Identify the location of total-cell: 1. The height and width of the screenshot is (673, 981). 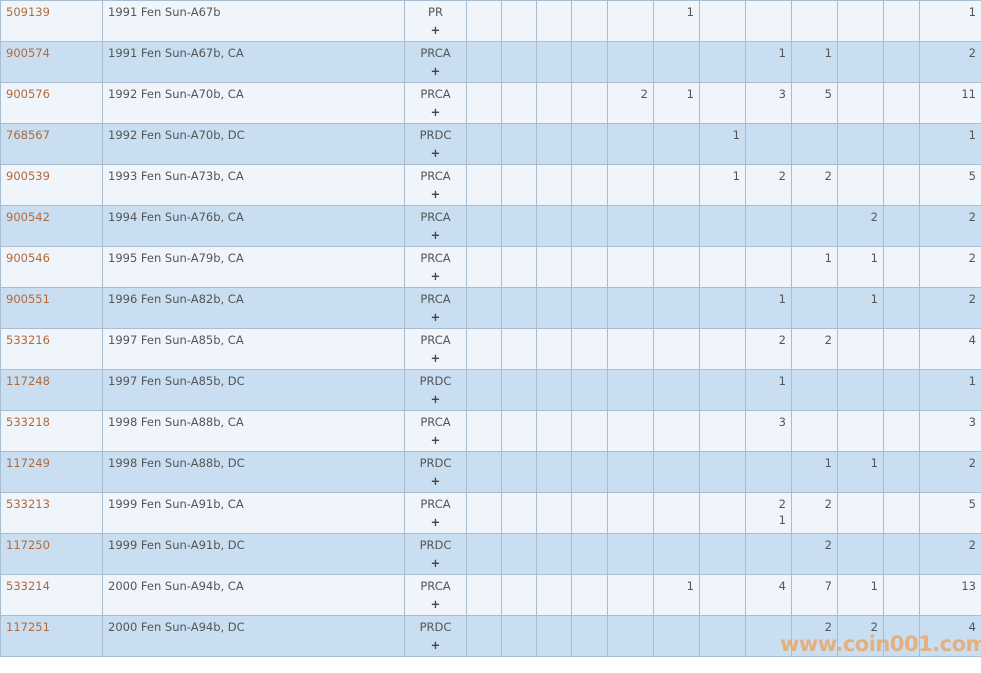
(950, 144).